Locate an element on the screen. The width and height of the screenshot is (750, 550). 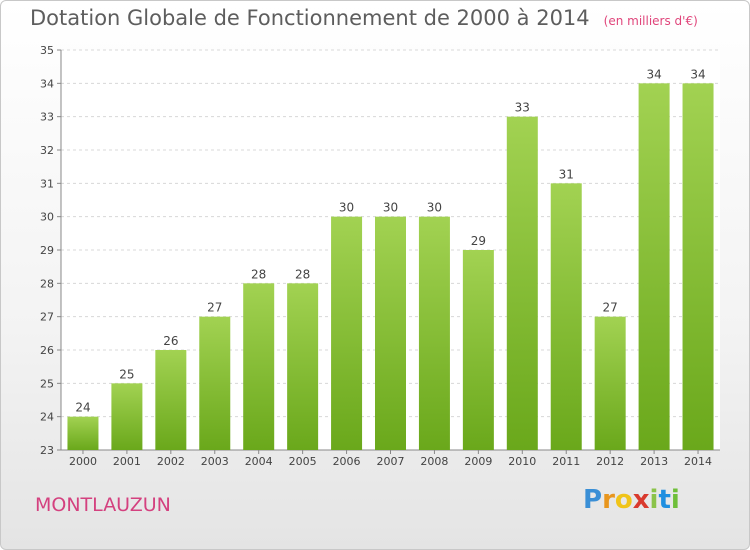
y-tick-label: 34 is located at coordinates (47, 83).